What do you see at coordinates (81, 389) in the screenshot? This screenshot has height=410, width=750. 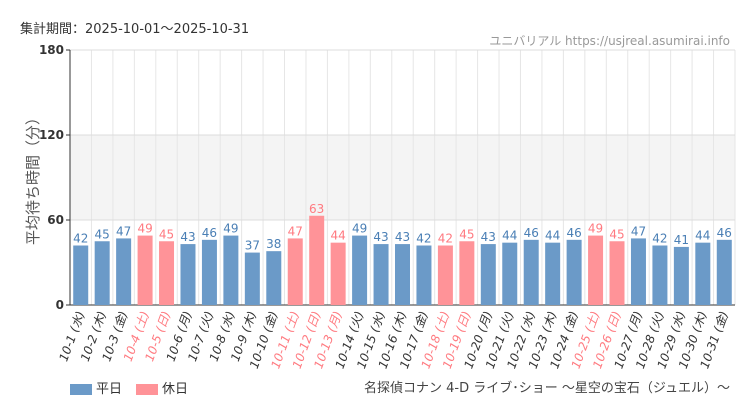 I see `legend-swatch-weekday` at bounding box center [81, 389].